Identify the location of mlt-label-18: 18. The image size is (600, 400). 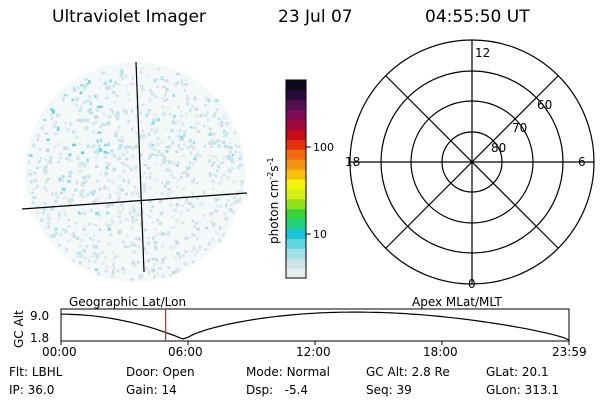
(352, 162).